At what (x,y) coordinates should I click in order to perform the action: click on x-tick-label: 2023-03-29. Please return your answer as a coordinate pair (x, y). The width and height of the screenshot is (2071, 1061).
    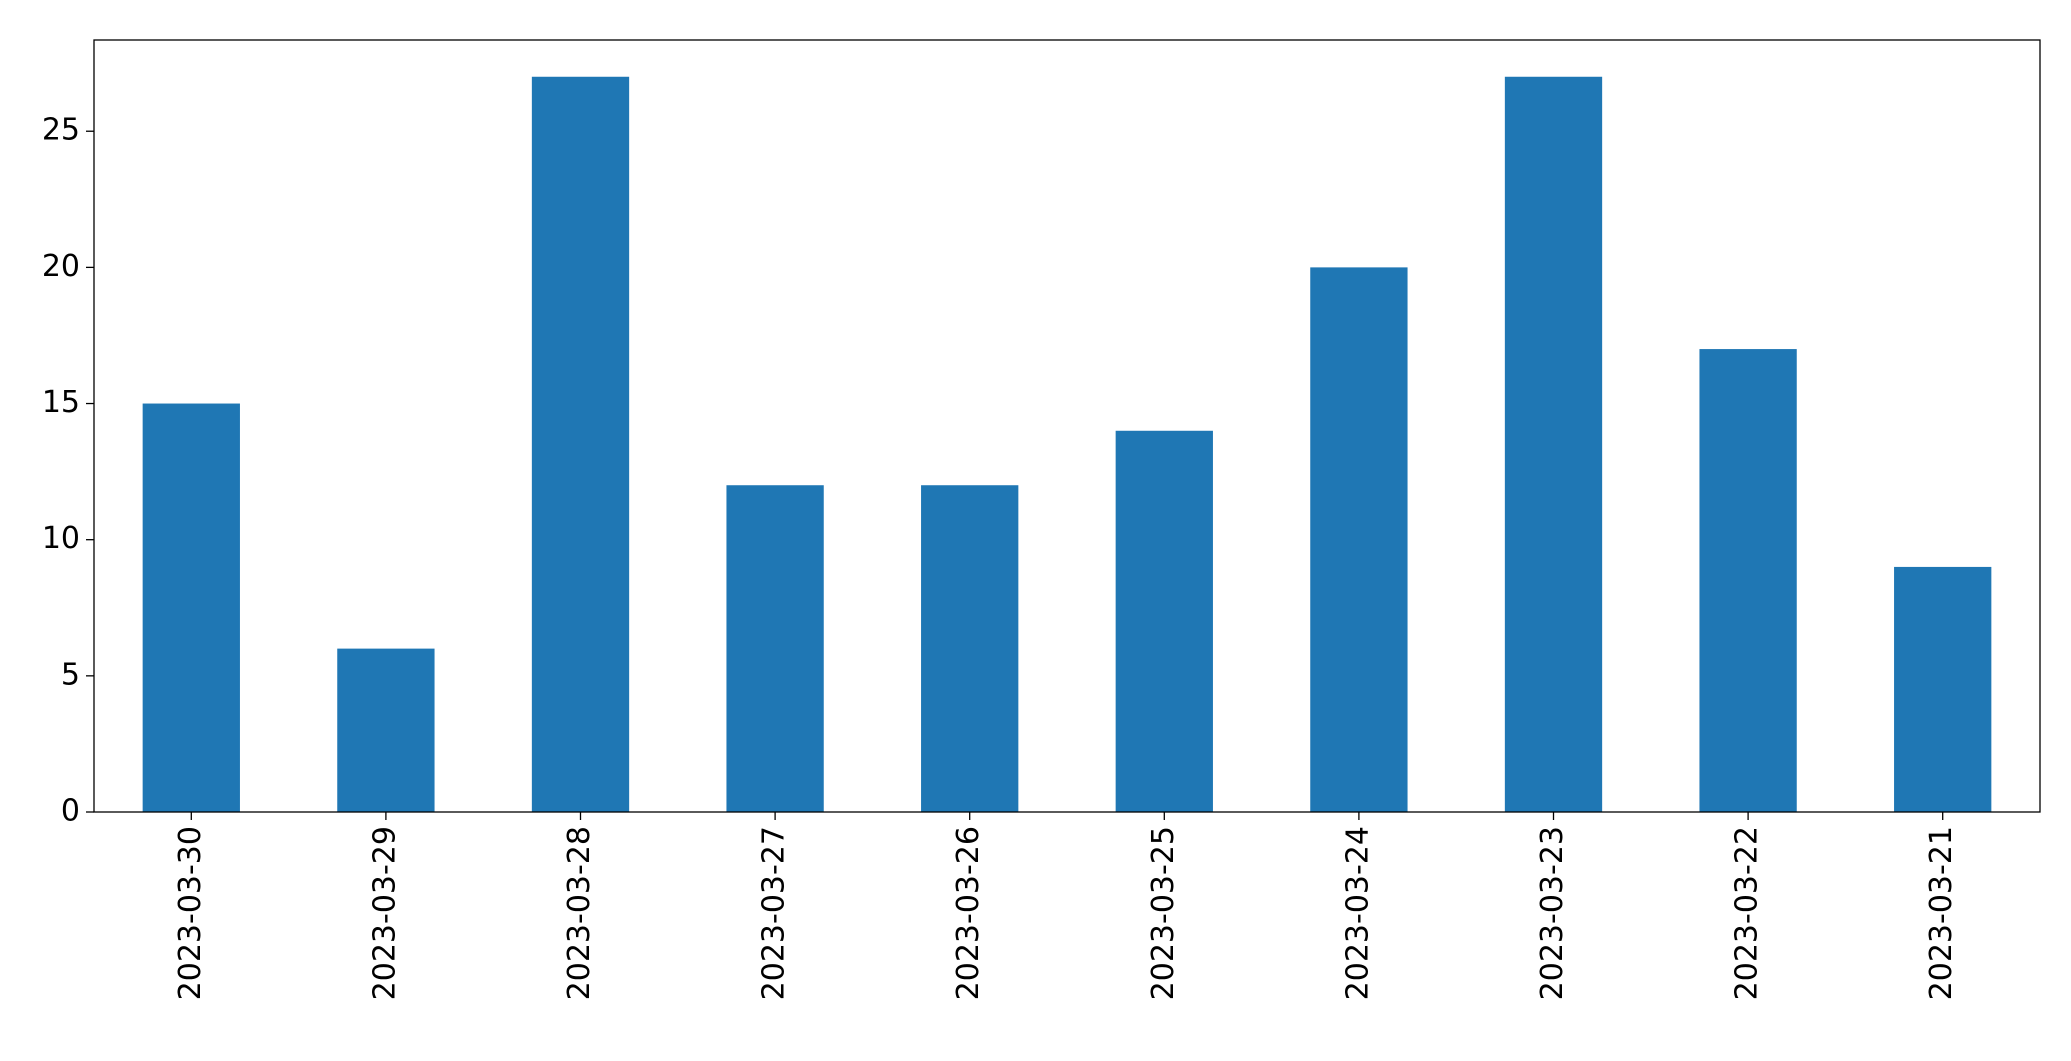
    Looking at the image, I should click on (384, 913).